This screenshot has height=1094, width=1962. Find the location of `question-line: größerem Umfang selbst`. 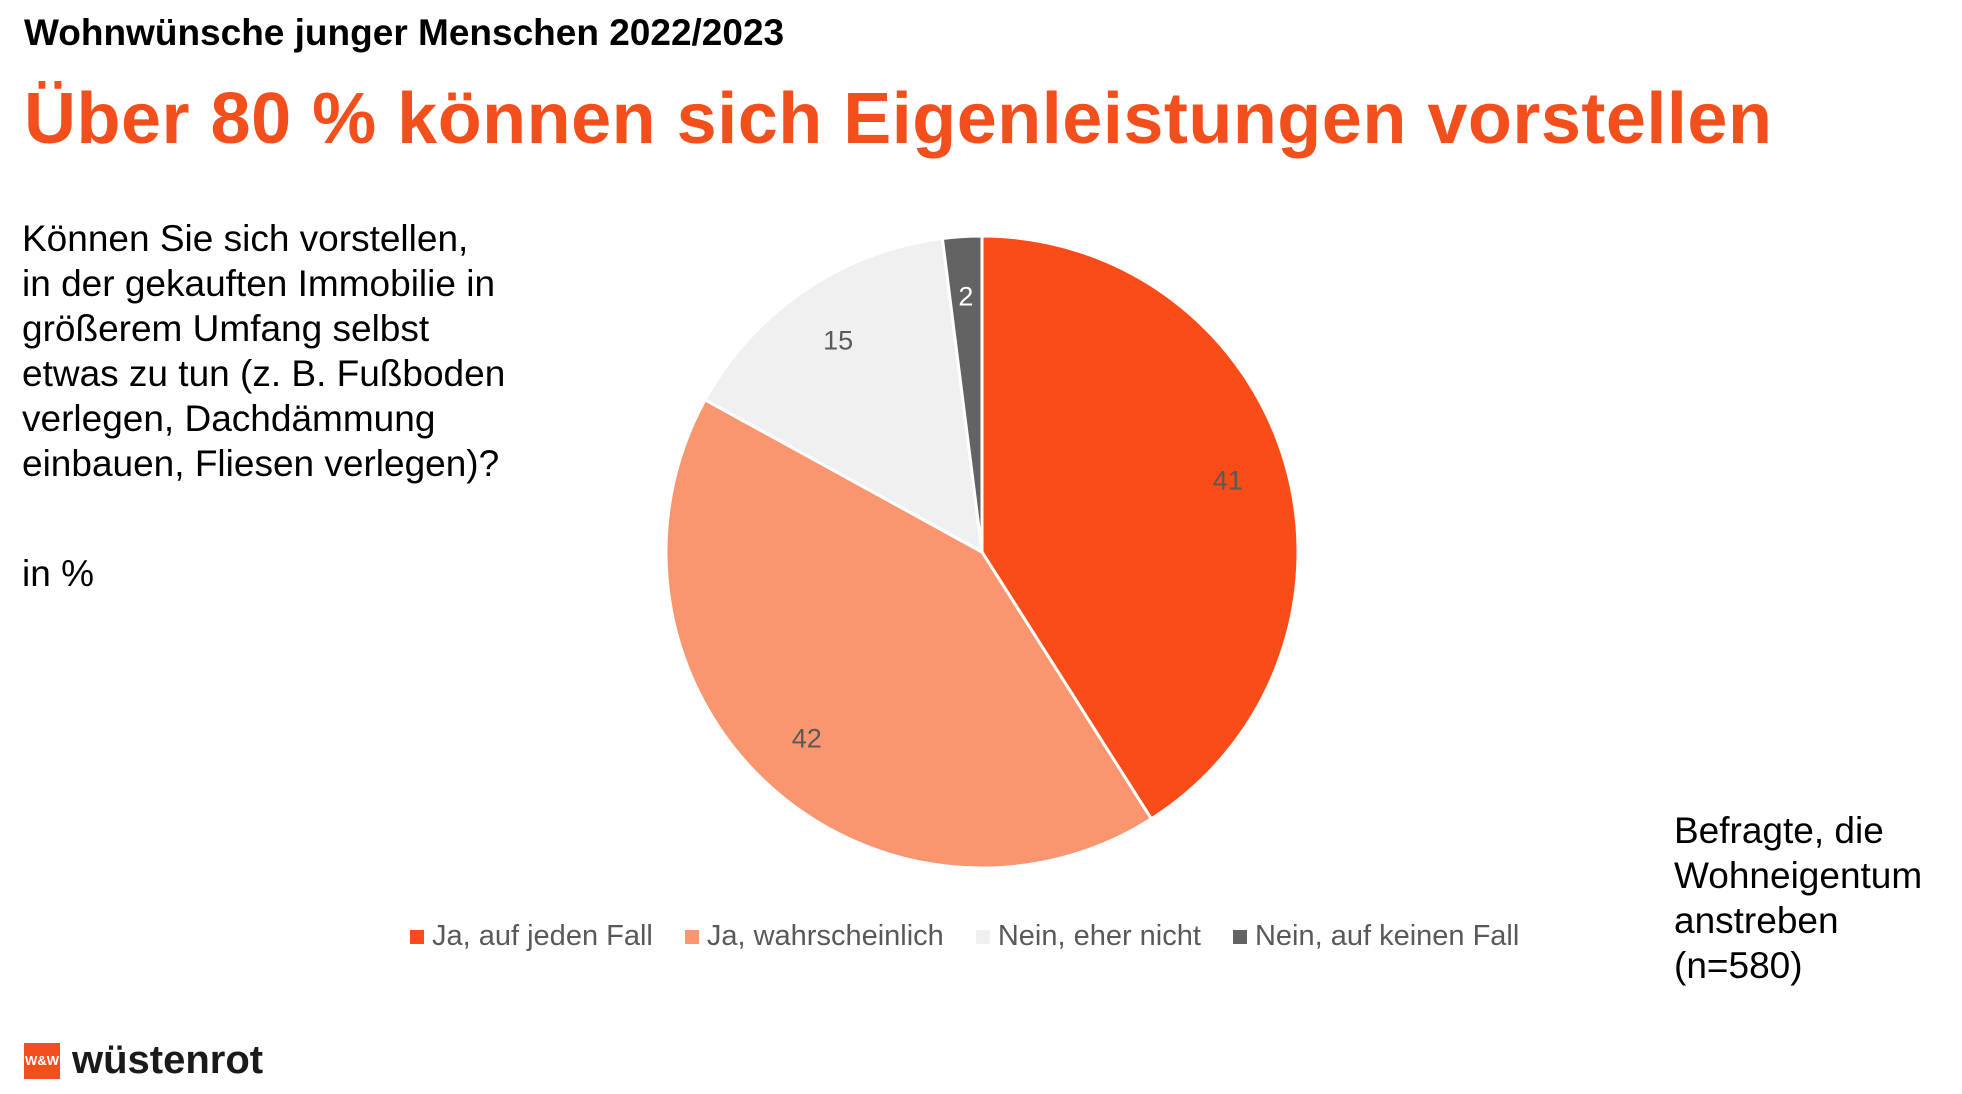

question-line: größerem Umfang selbst is located at coordinates (226, 328).